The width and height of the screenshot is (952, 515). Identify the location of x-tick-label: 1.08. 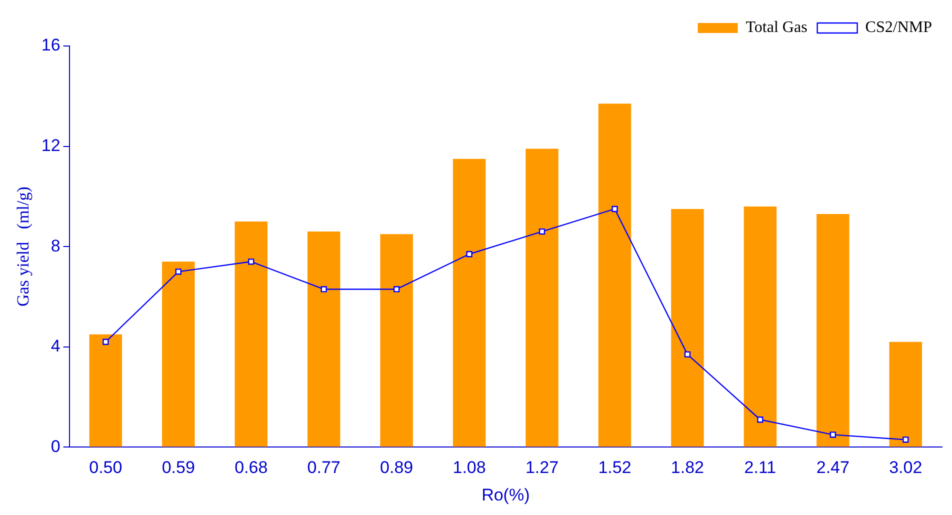
(469, 468).